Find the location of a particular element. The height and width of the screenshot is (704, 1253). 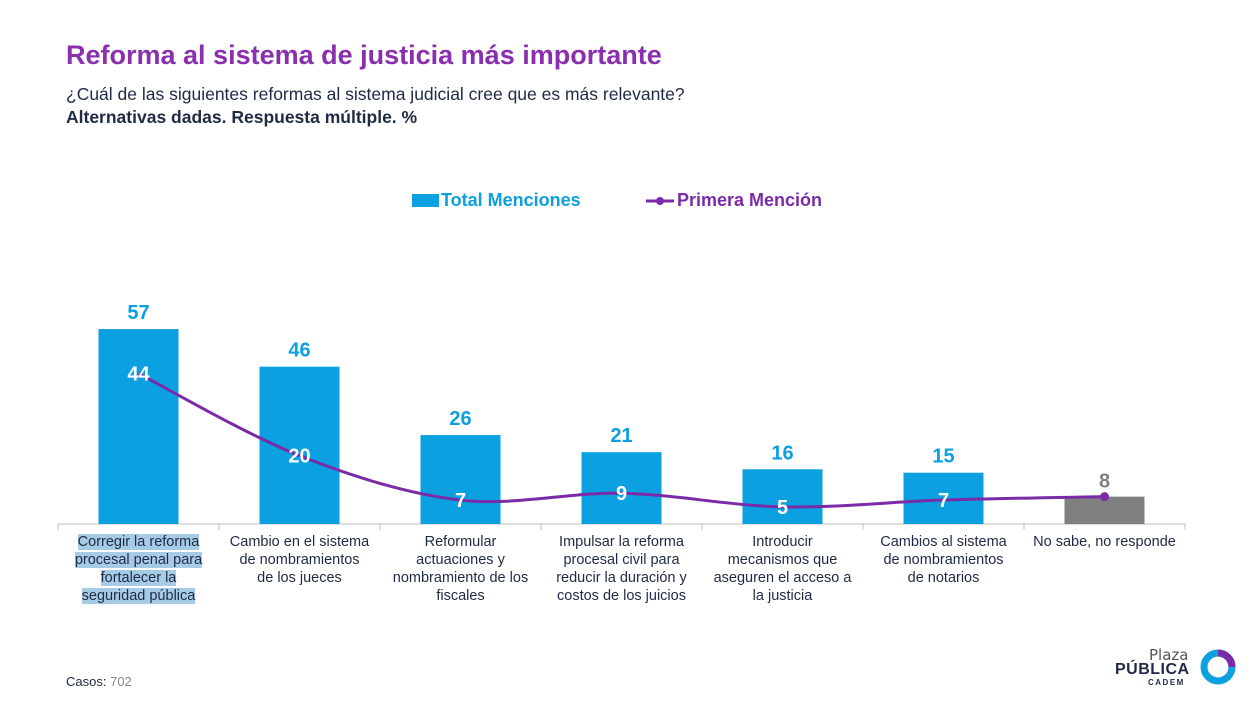

cases-value: 702 is located at coordinates (121, 681).